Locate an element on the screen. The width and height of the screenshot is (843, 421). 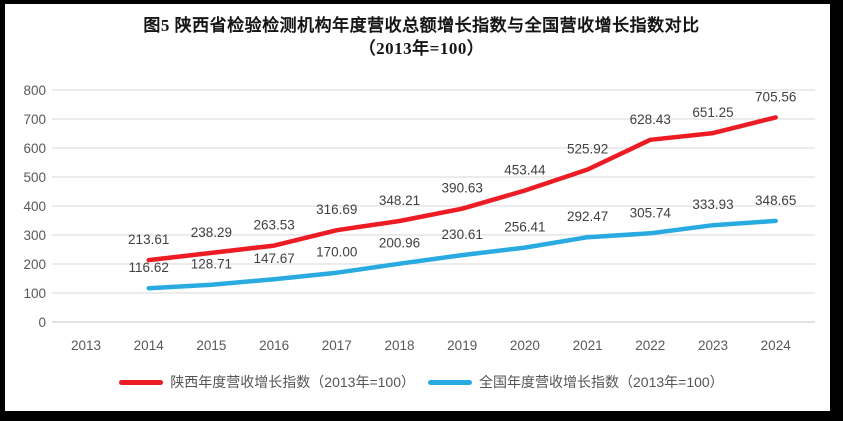
y-tick-label: 200 is located at coordinates (34, 264).